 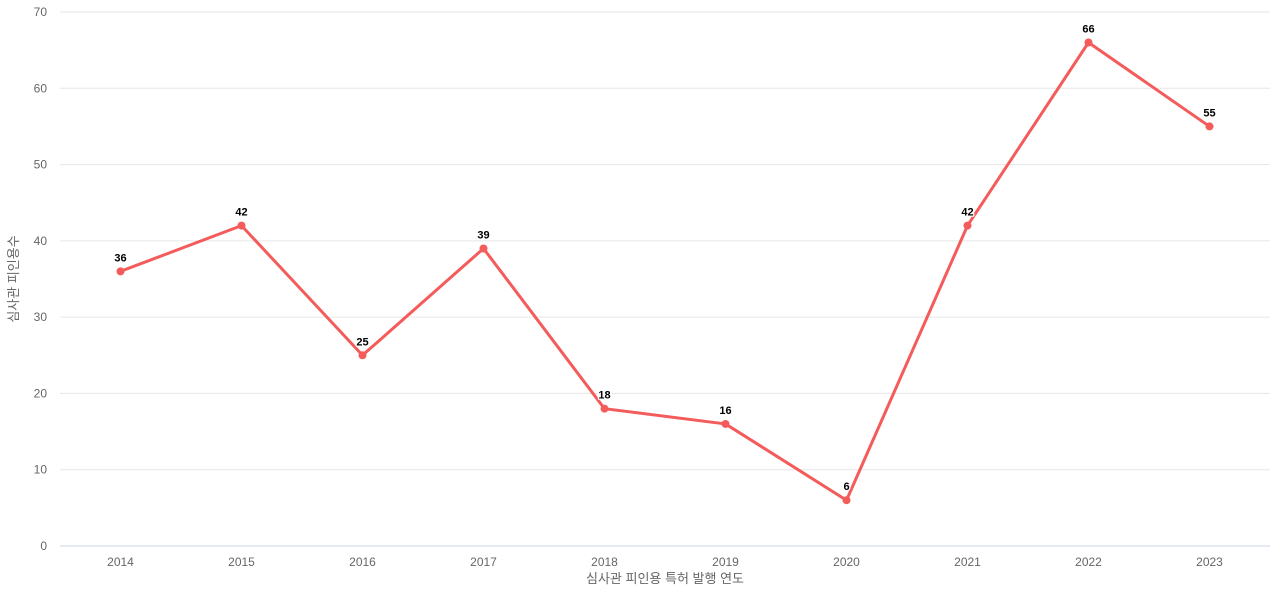 I want to click on y-tick-label: 0, so click(x=43, y=546).